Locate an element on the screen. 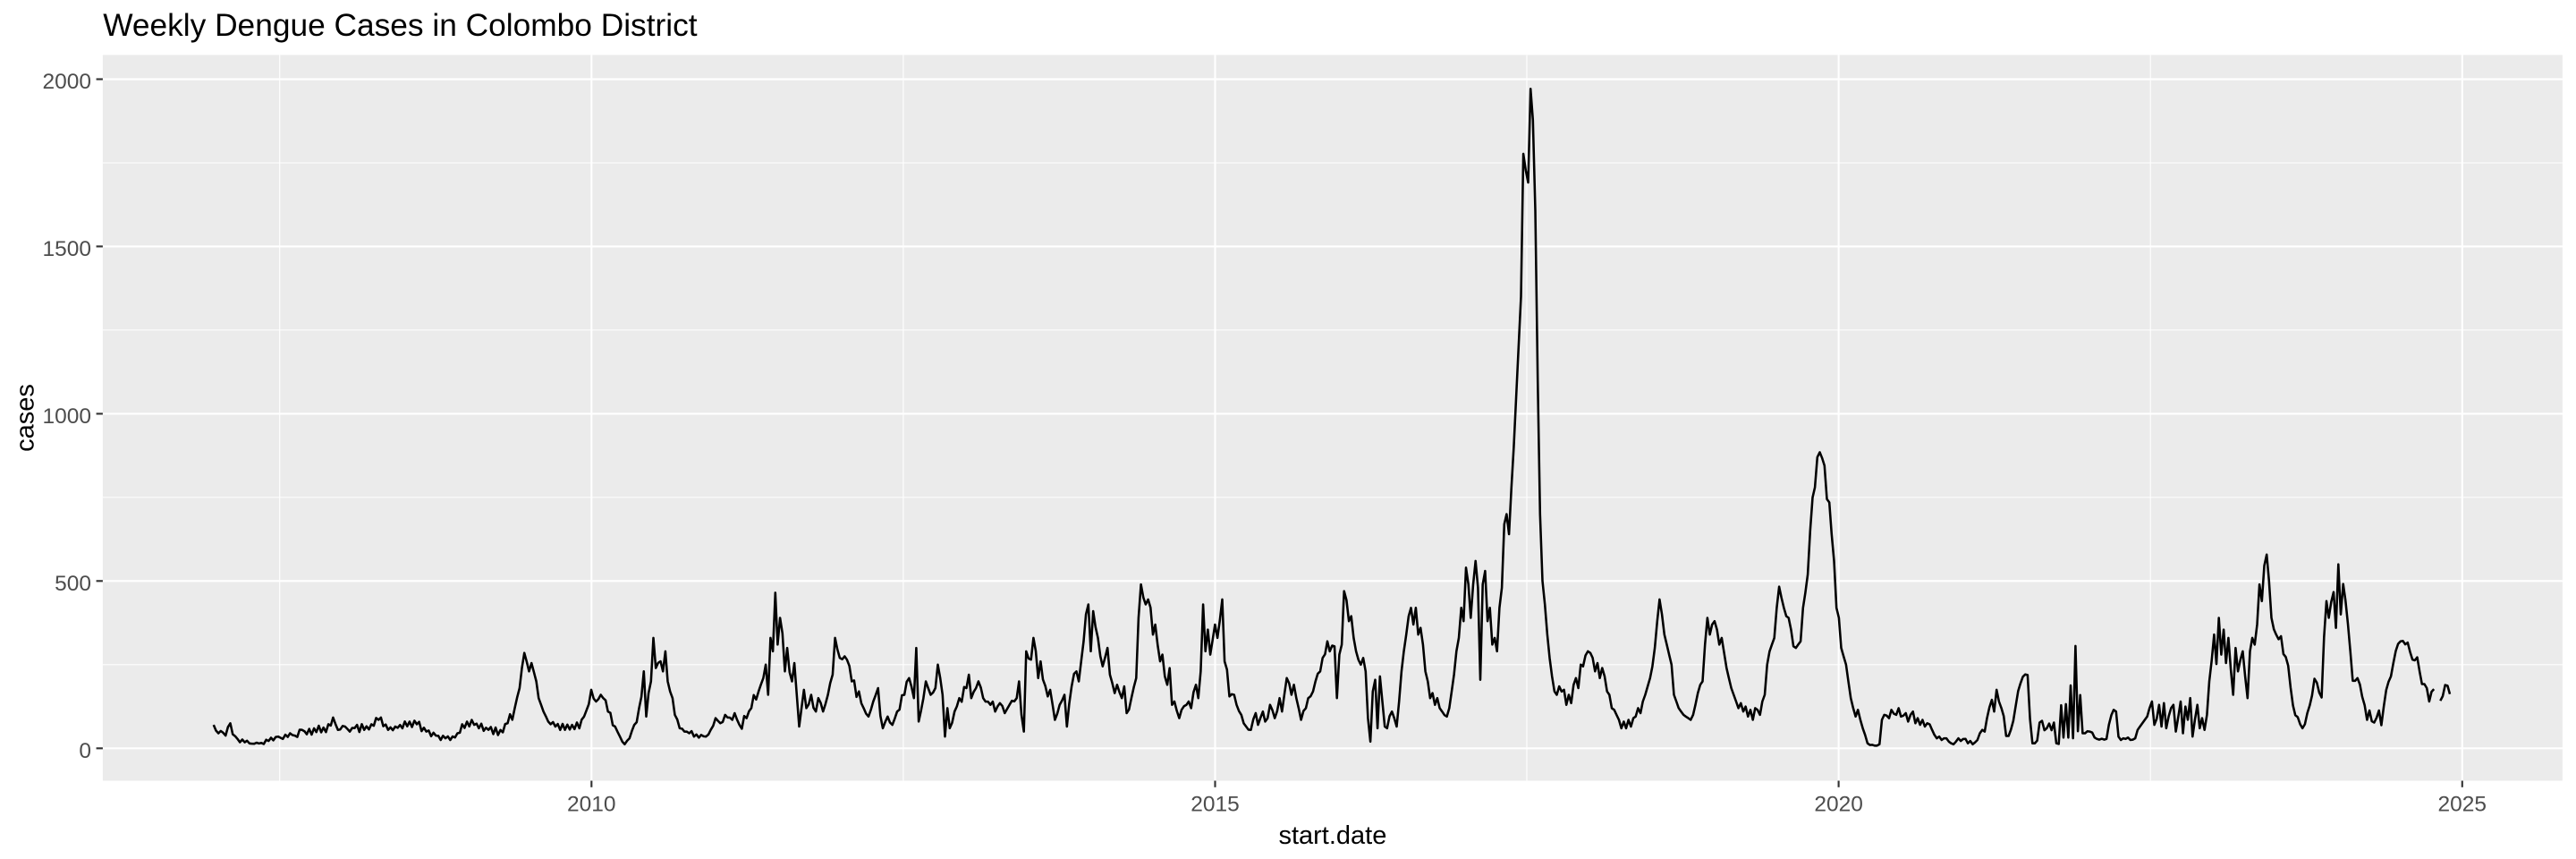 The image size is (2576, 859). svg-text: 2010 is located at coordinates (591, 804).